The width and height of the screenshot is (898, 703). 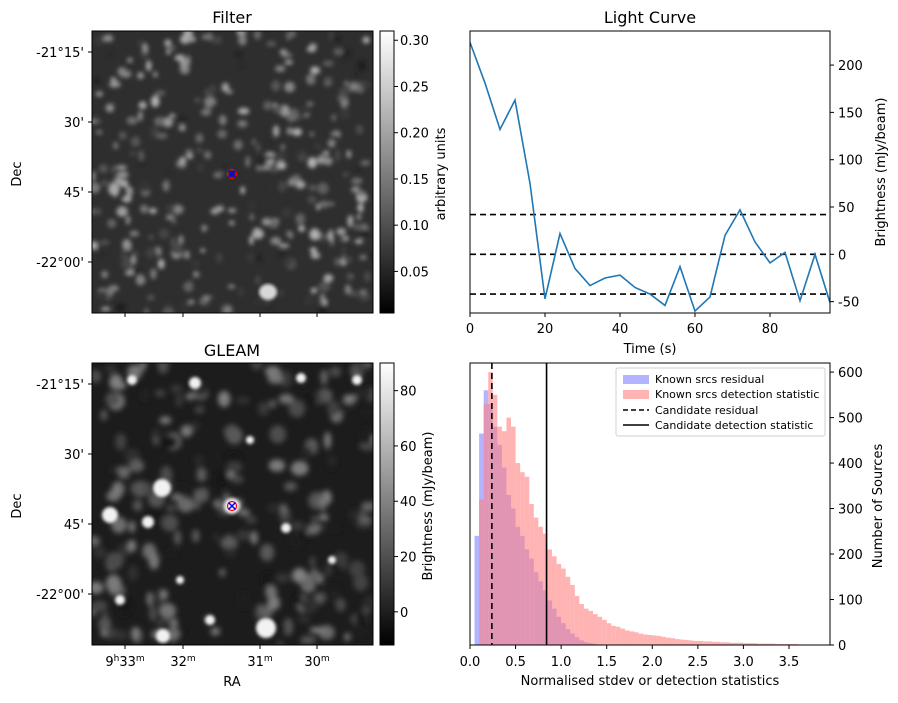 What do you see at coordinates (650, 681) in the screenshot?
I see `histogram-xlabel: Normalised stdev or detection statistics` at bounding box center [650, 681].